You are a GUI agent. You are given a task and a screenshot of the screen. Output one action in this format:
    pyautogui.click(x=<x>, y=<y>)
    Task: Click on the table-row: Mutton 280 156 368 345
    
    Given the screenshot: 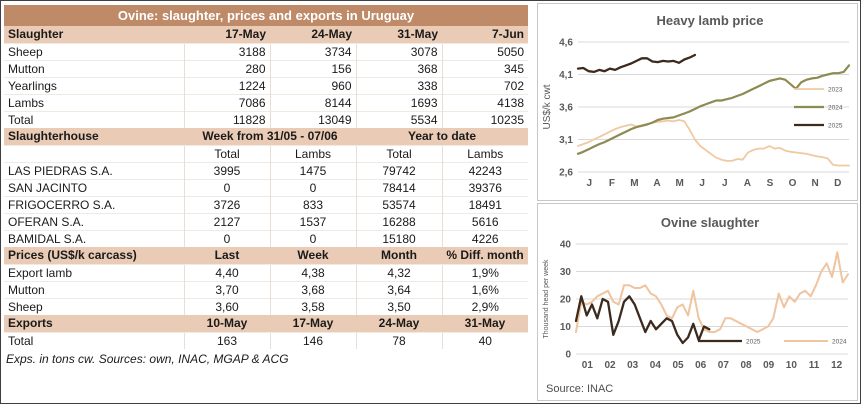 What is the action you would take?
    pyautogui.click(x=266, y=68)
    